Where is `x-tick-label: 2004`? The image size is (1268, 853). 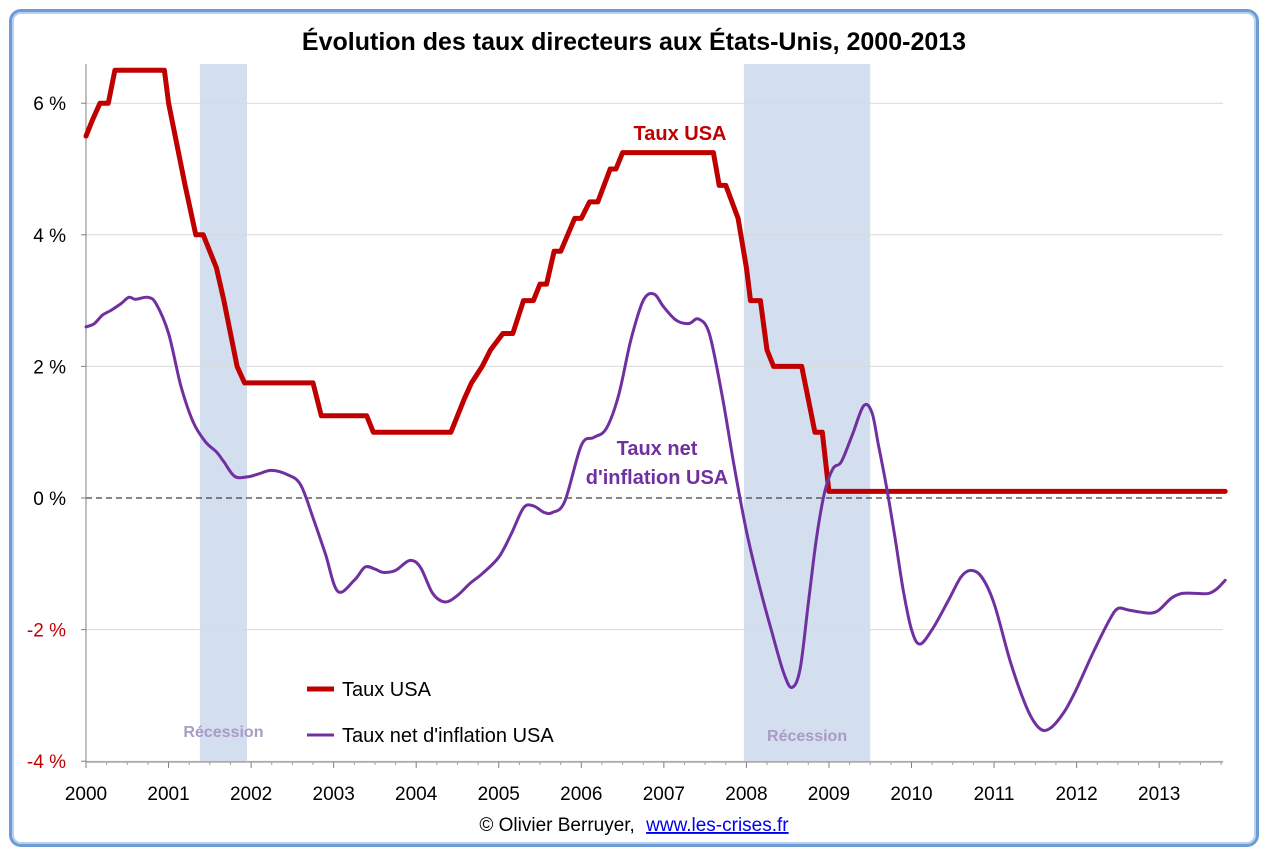
x-tick-label: 2004 is located at coordinates (416, 794).